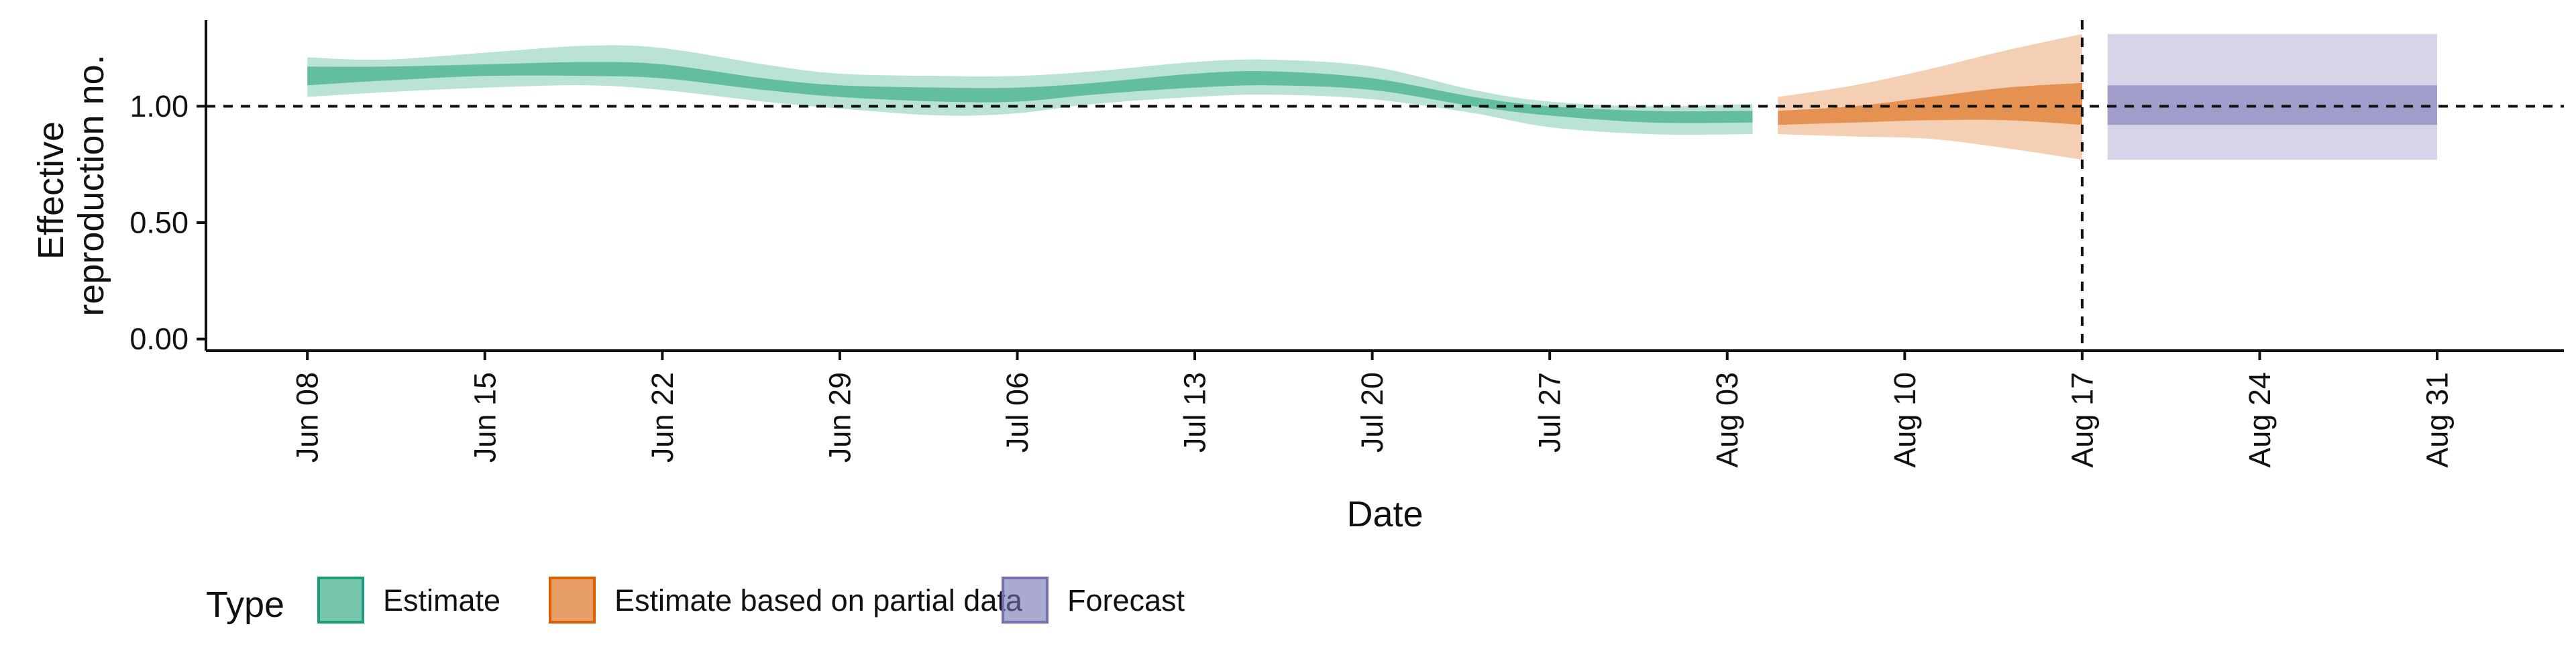  What do you see at coordinates (1727, 420) in the screenshot?
I see `x-tick-label: Aug 03` at bounding box center [1727, 420].